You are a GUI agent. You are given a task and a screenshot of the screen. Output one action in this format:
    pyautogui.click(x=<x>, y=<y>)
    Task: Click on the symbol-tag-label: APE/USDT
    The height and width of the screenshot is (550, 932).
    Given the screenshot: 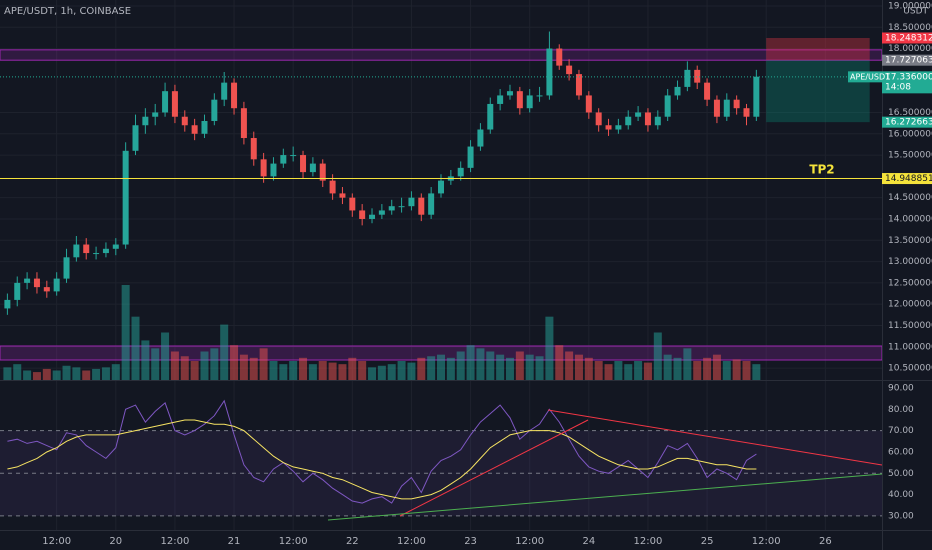 What is the action you would take?
    pyautogui.click(x=870, y=76)
    